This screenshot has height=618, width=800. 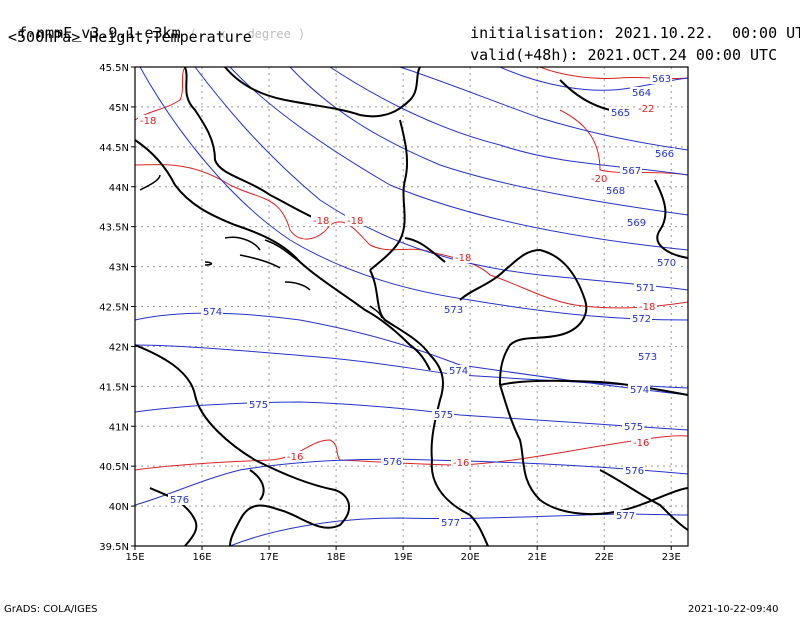 I want to click on height-contour-label: 566, so click(x=664, y=154).